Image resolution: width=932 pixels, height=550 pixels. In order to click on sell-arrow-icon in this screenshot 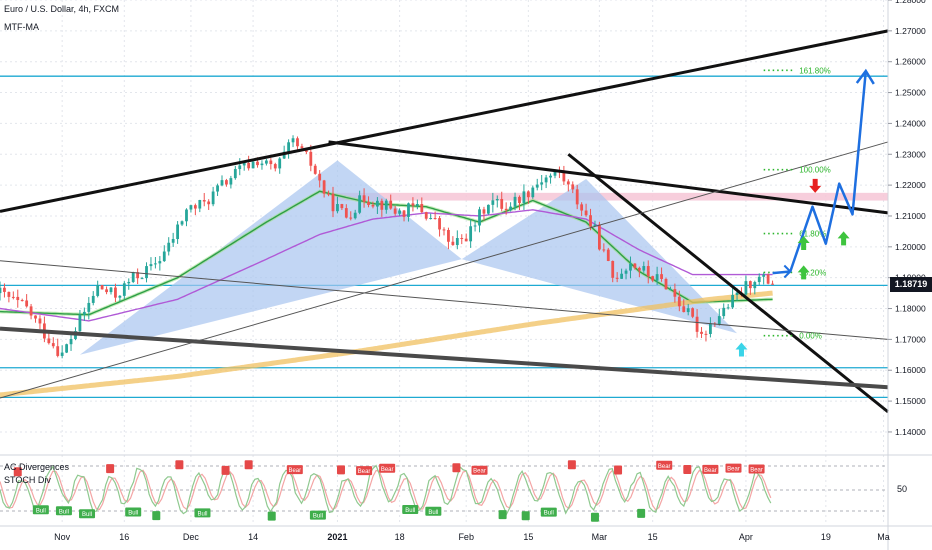, I will do `click(815, 185)`.